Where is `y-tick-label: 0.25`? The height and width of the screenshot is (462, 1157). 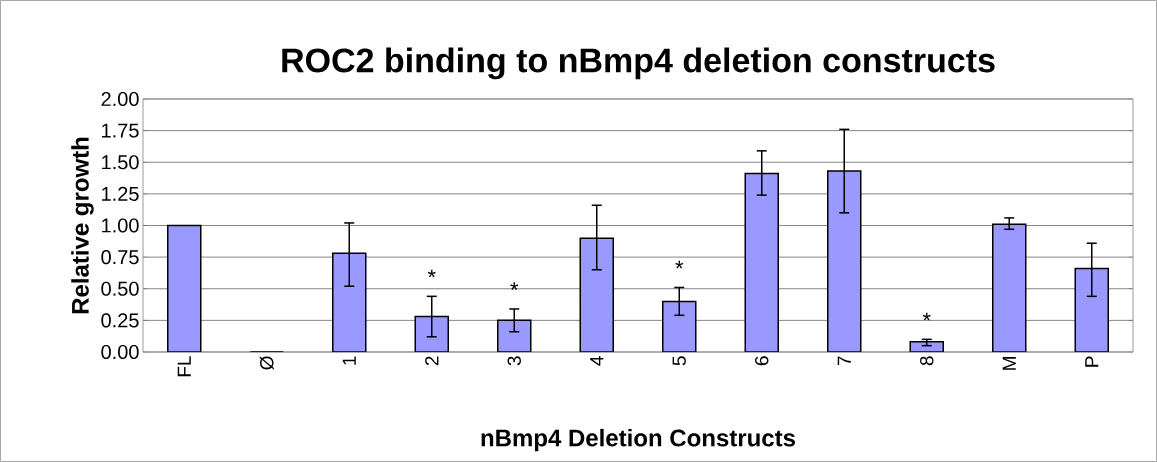
y-tick-label: 0.25 is located at coordinates (120, 320).